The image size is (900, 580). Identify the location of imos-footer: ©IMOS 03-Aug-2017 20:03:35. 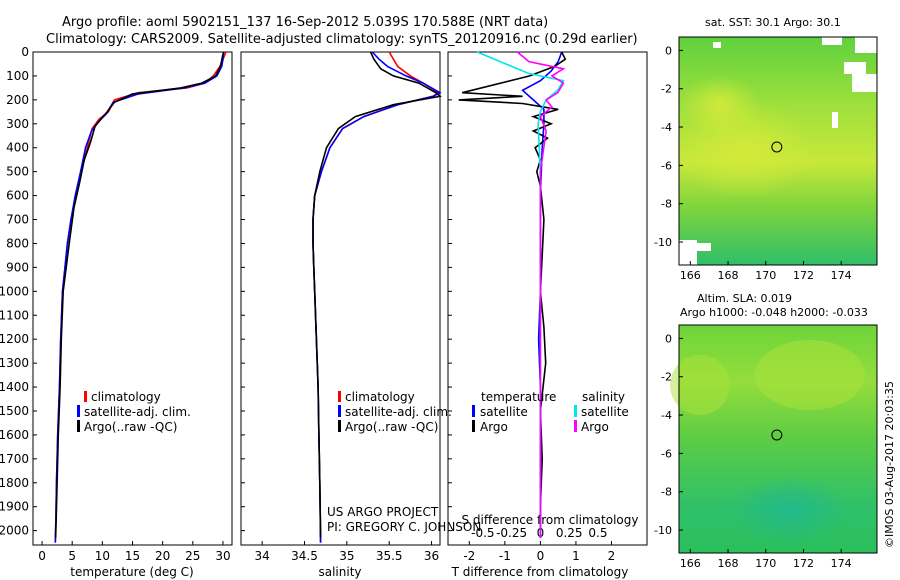
(889, 464).